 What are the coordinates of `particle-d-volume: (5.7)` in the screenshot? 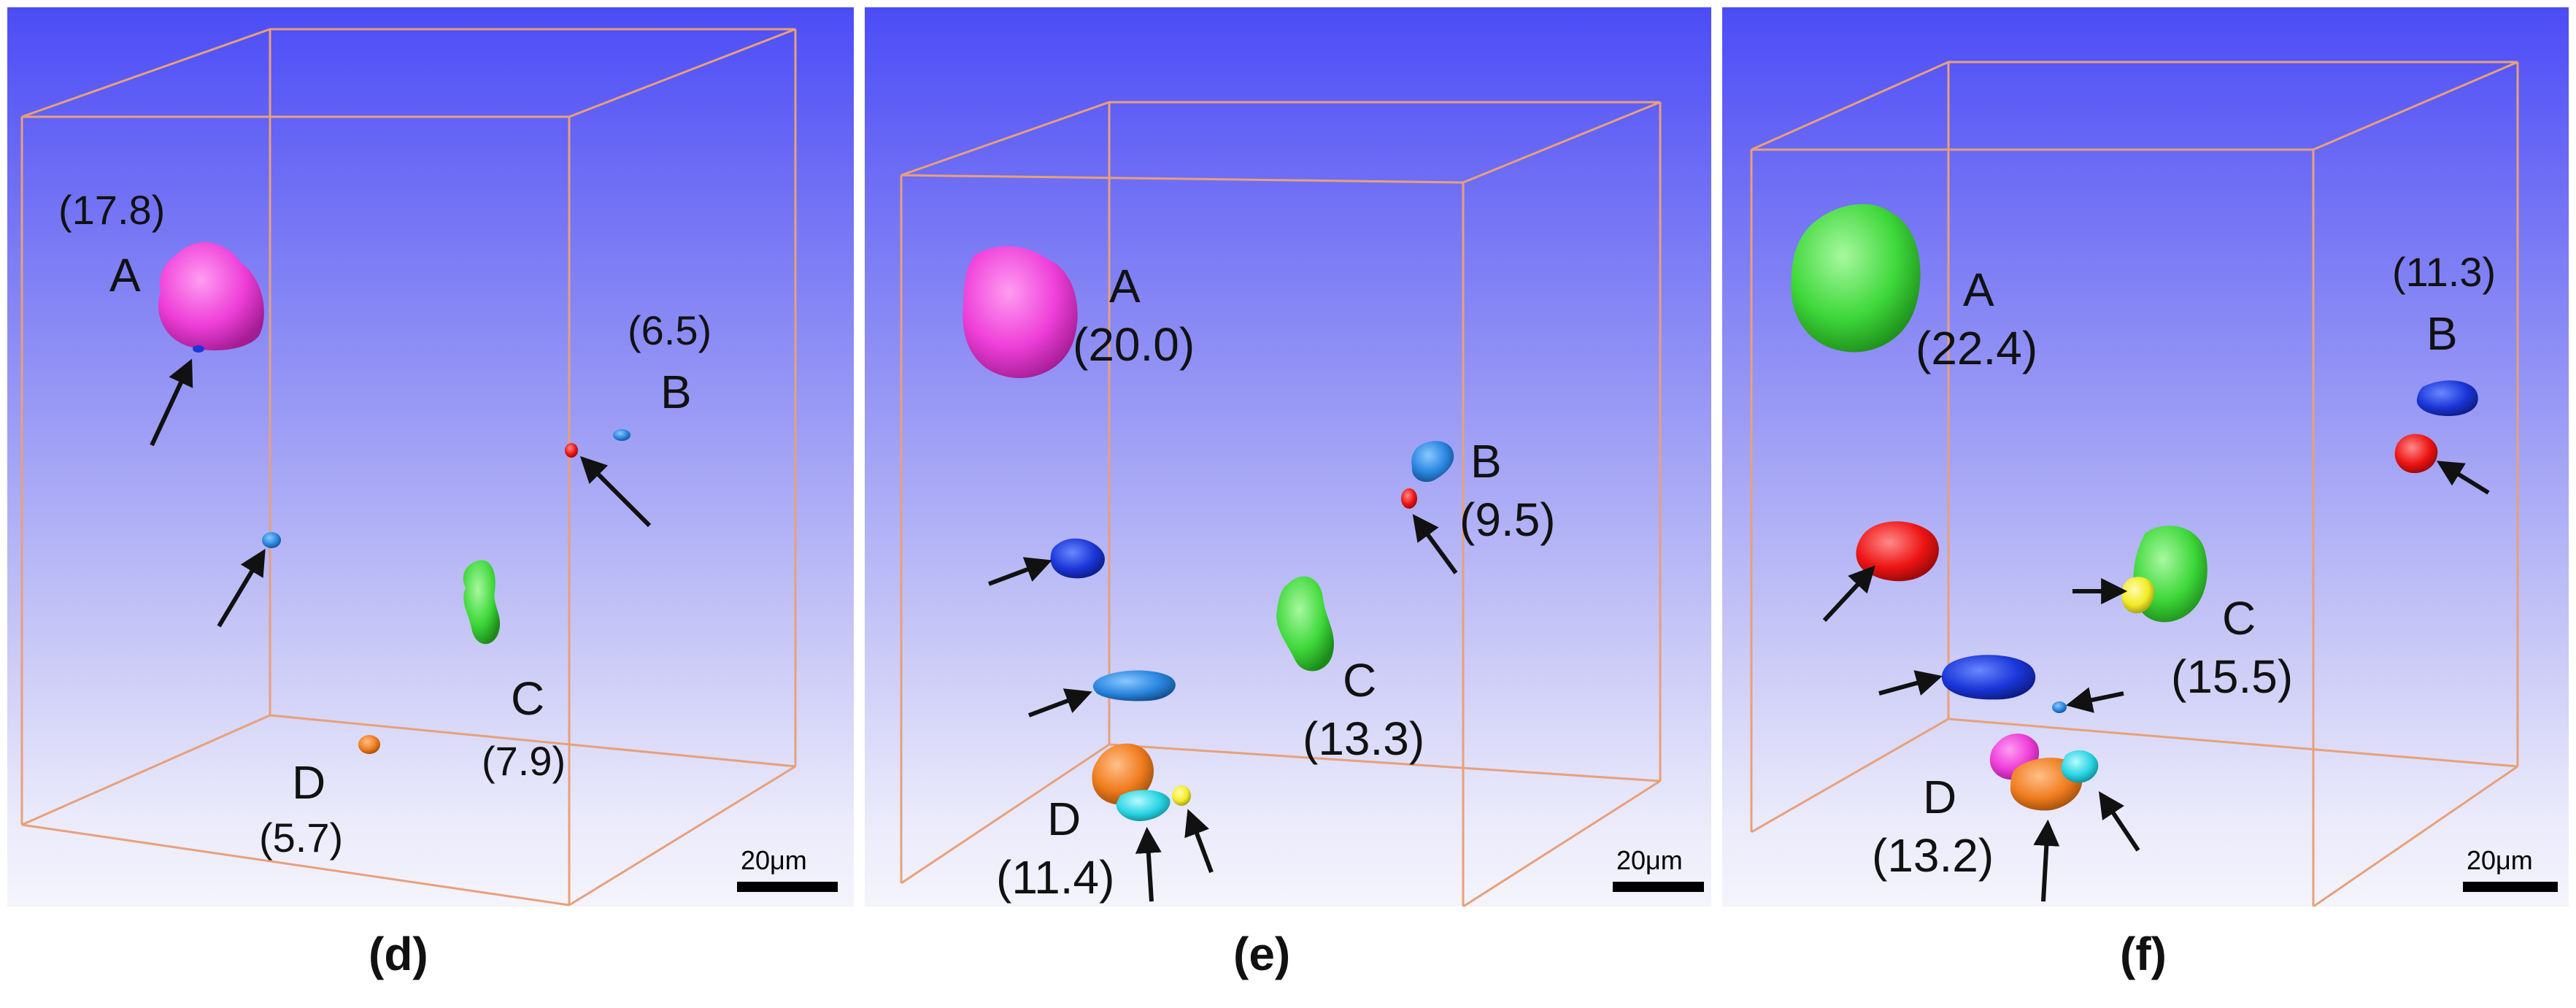 It's located at (301, 838).